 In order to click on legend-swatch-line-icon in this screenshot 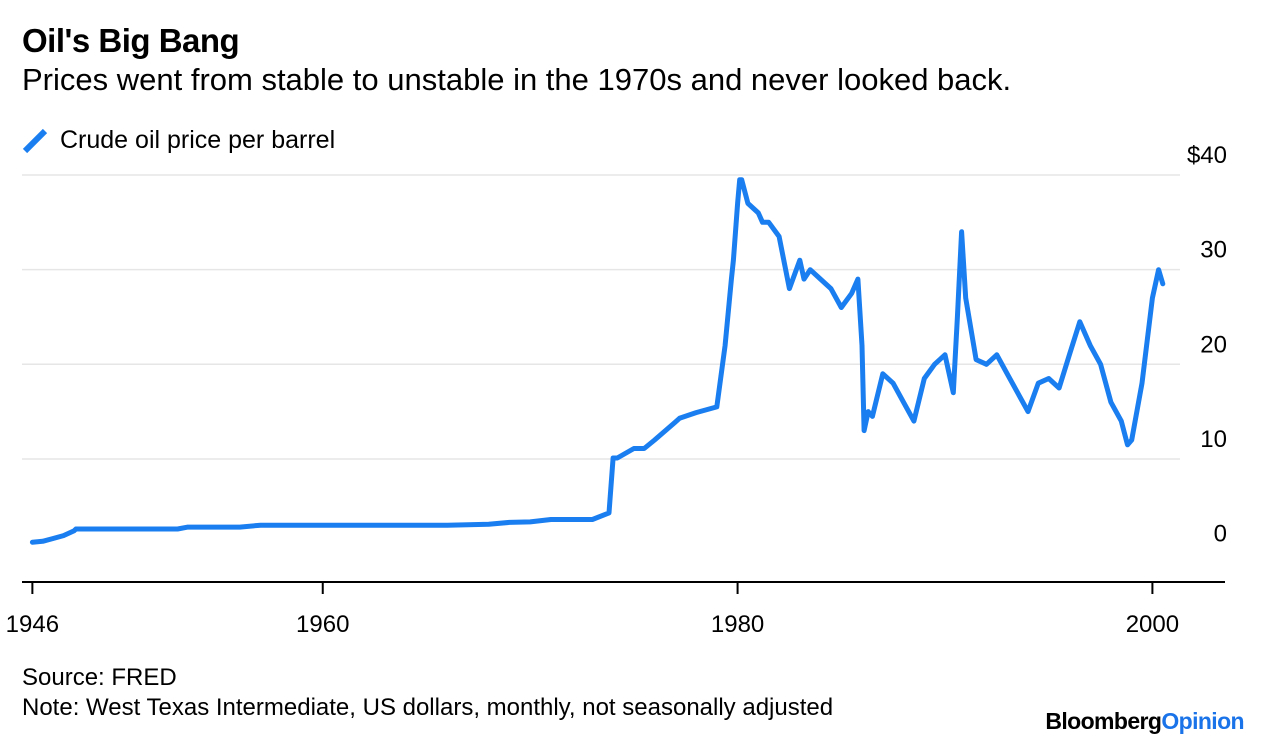, I will do `click(35, 141)`.